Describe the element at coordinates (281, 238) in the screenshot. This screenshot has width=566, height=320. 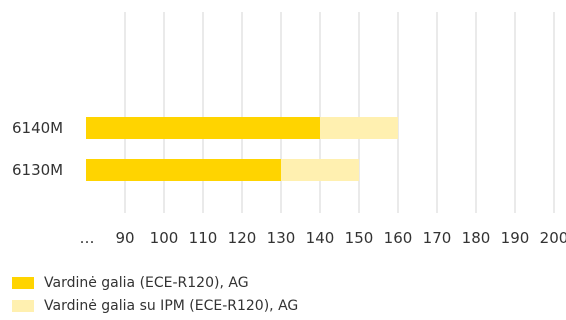
I see `x-tick-label-130: 130` at that location.